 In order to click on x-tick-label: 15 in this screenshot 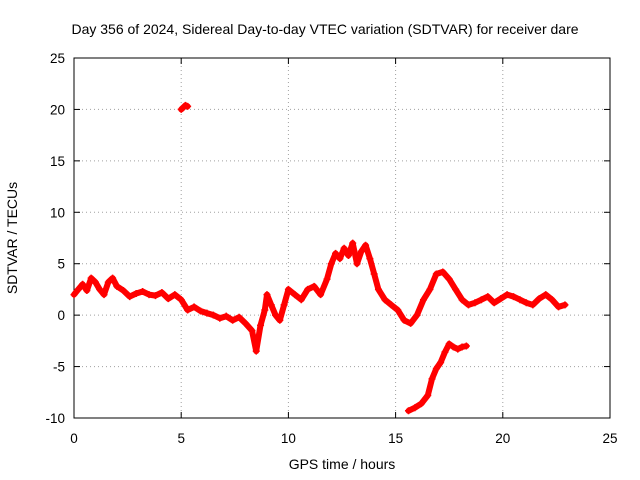, I will do `click(395, 438)`.